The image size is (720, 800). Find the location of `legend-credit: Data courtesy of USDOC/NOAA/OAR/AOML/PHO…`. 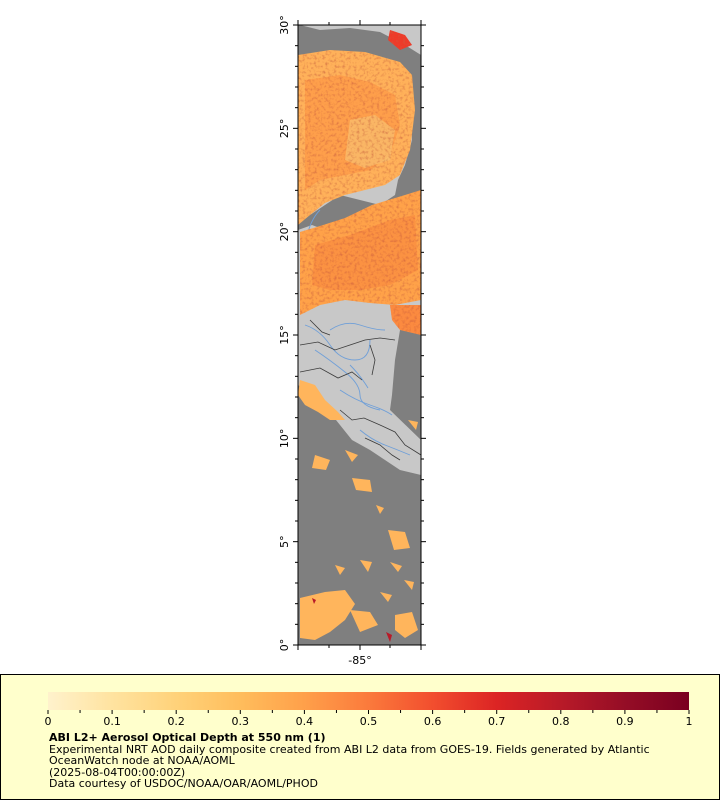

legend-credit: Data courtesy of USDOC/NOAA/OAR/AOML/PHO… is located at coordinates (183, 783).